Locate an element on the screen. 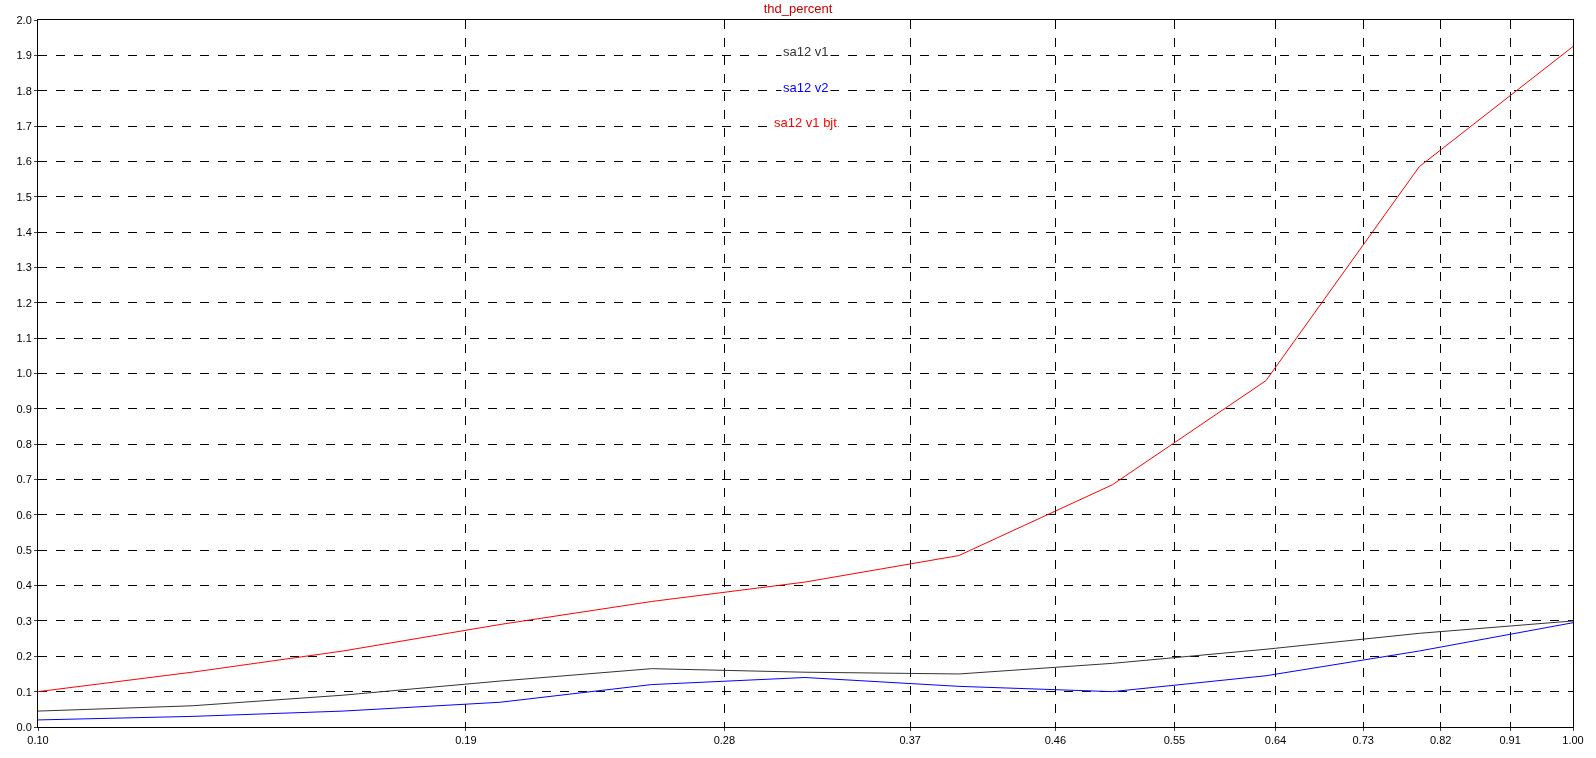 This screenshot has width=1596, height=758. text: sa12 v1 is located at coordinates (806, 51).